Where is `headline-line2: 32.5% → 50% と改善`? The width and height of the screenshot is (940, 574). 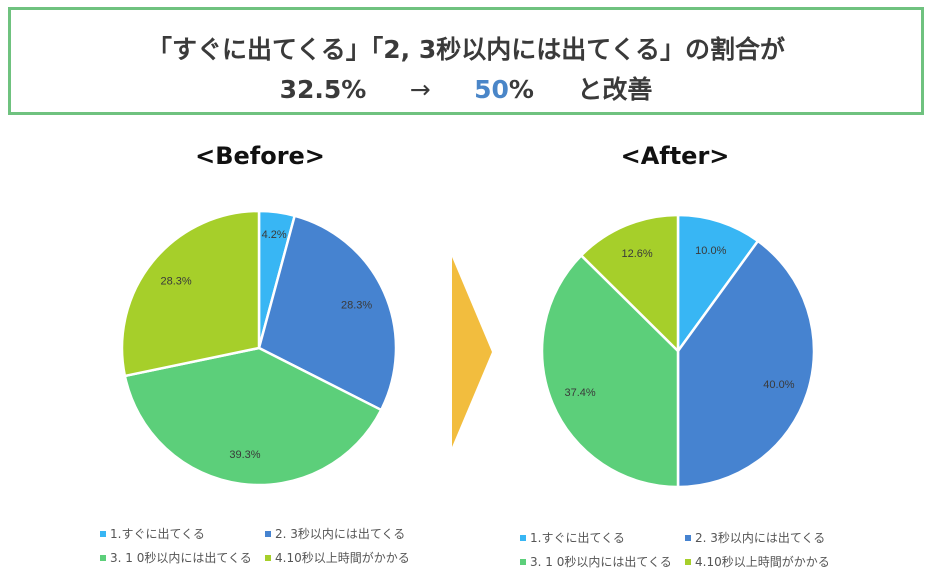
headline-line2: 32.5% → 50% と改善 is located at coordinates (466, 88).